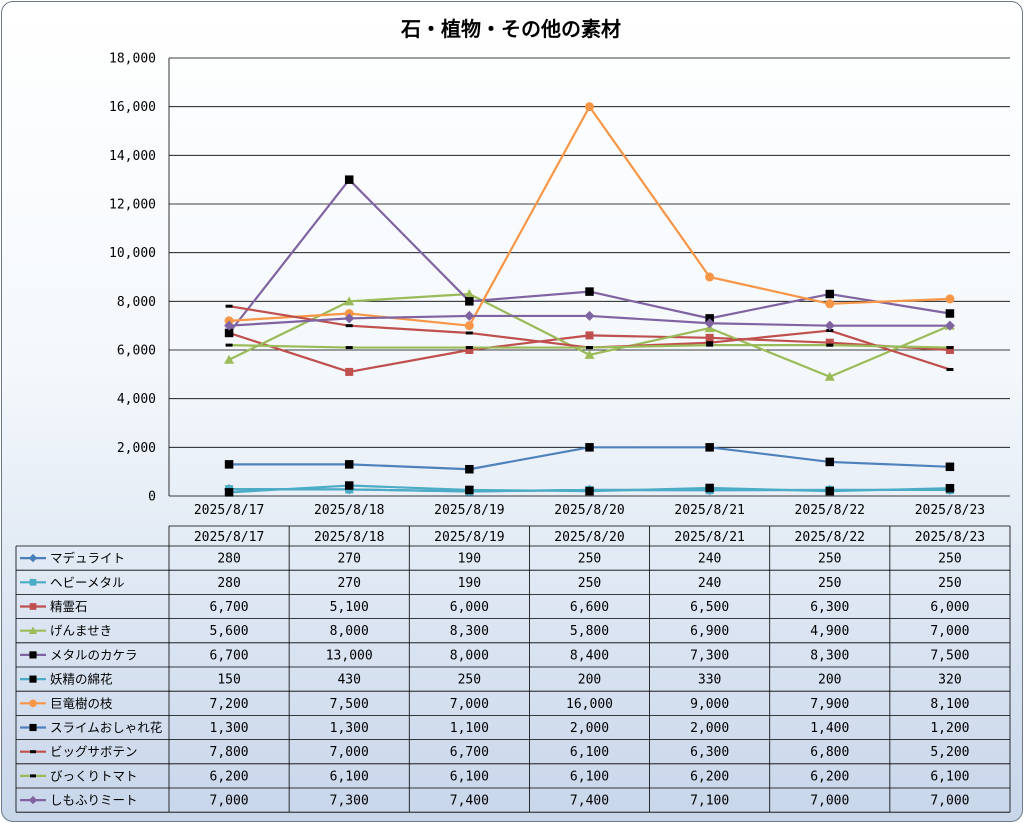 This screenshot has width=1024, height=823. What do you see at coordinates (94, 654) in the screenshot?
I see `table-row-label: メタルのカケラ` at bounding box center [94, 654].